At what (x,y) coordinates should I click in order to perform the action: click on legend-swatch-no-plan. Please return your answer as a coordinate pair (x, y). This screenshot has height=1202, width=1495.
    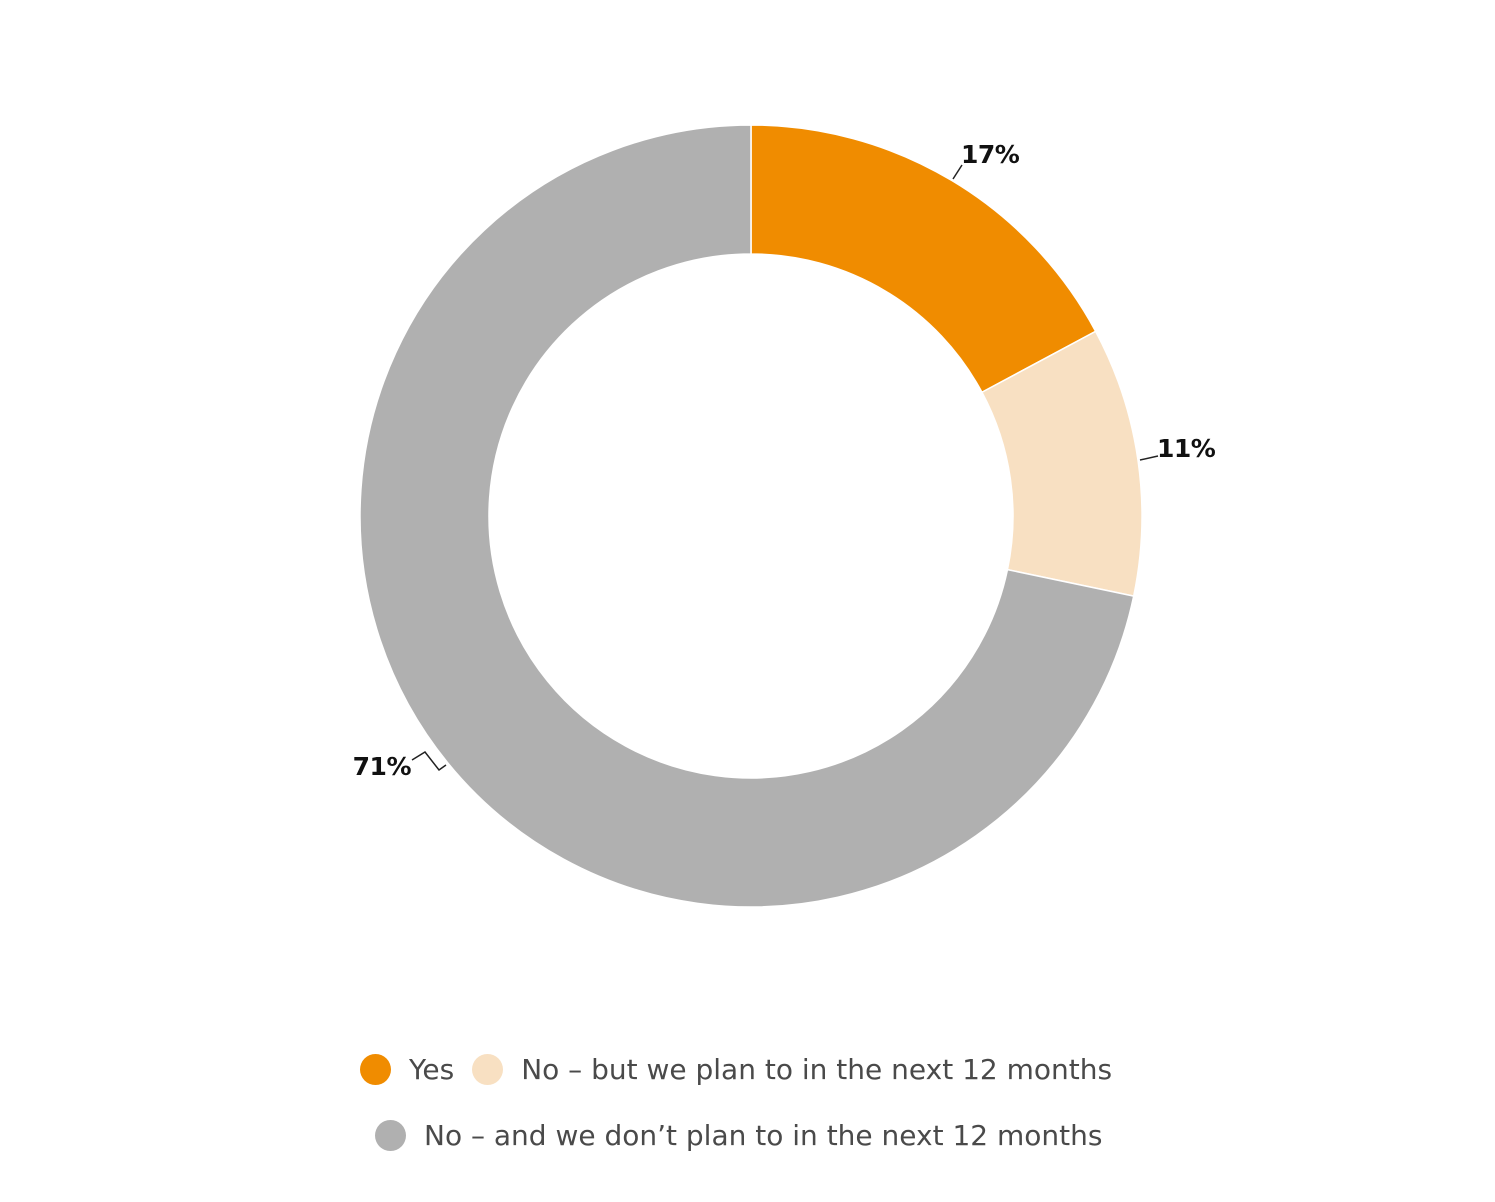
    Looking at the image, I should click on (488, 1069).